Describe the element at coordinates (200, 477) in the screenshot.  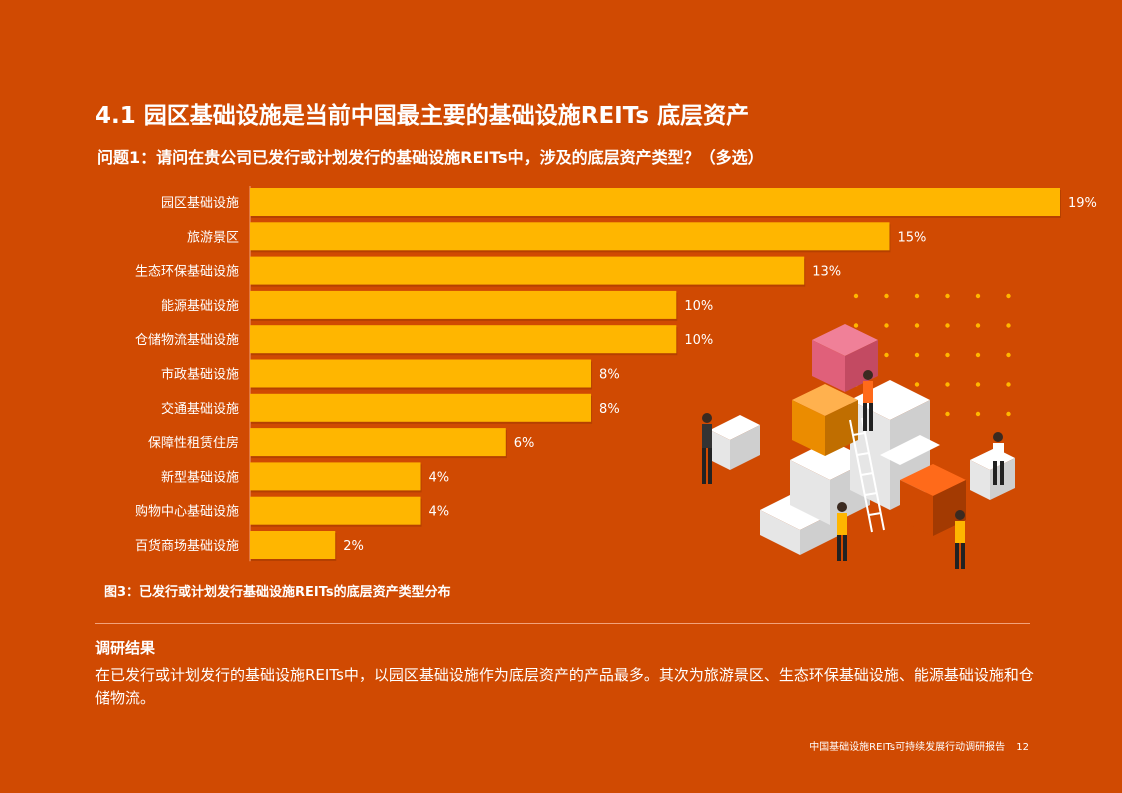
I see `category-label: 新型基础设施` at that location.